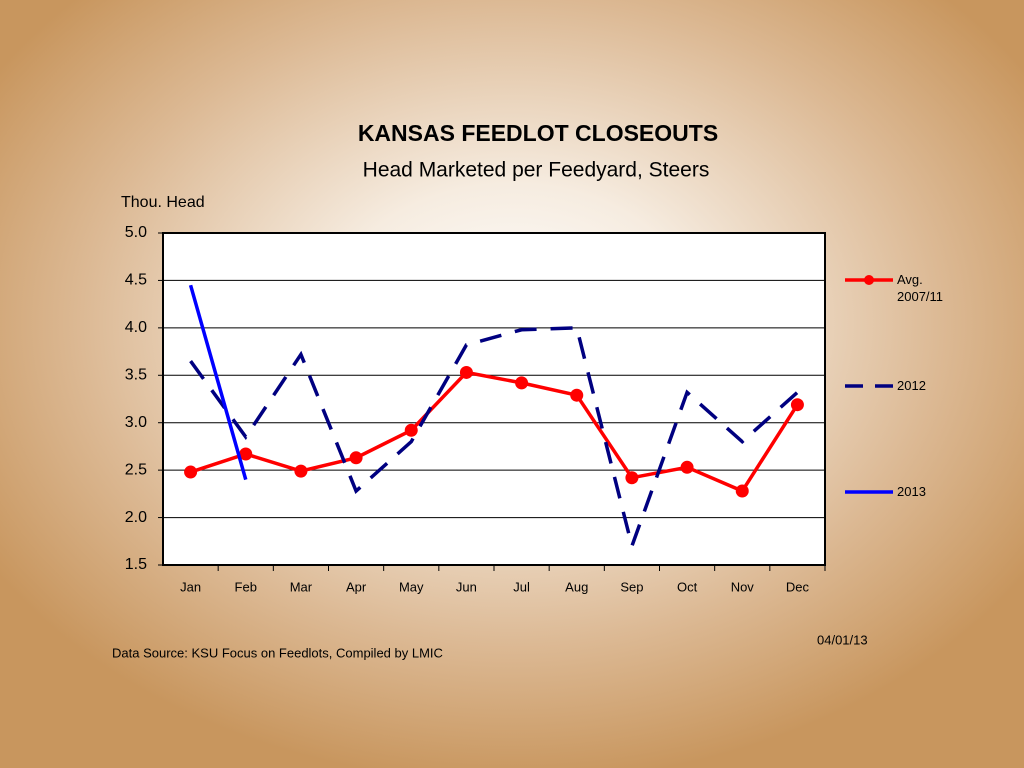  I want to click on x-tick-label: Jul, so click(521, 586).